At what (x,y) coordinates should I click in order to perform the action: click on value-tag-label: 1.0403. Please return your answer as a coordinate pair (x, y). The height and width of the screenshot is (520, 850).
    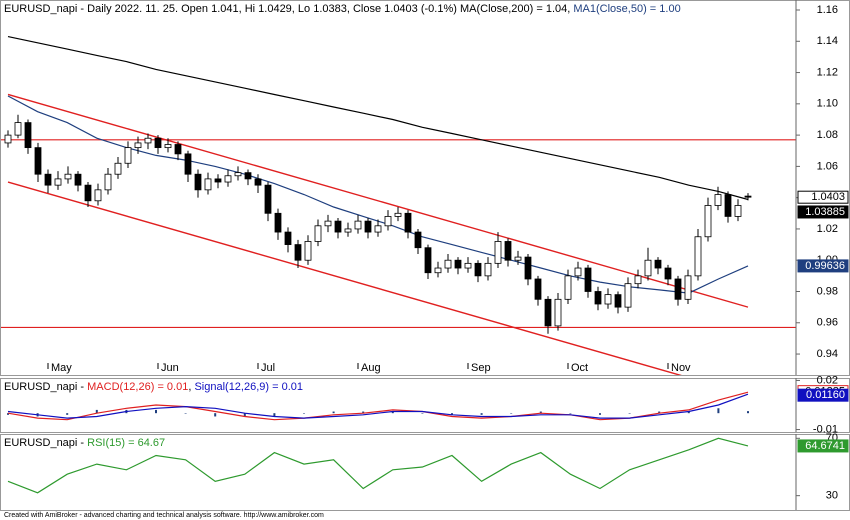
    Looking at the image, I should click on (828, 197).